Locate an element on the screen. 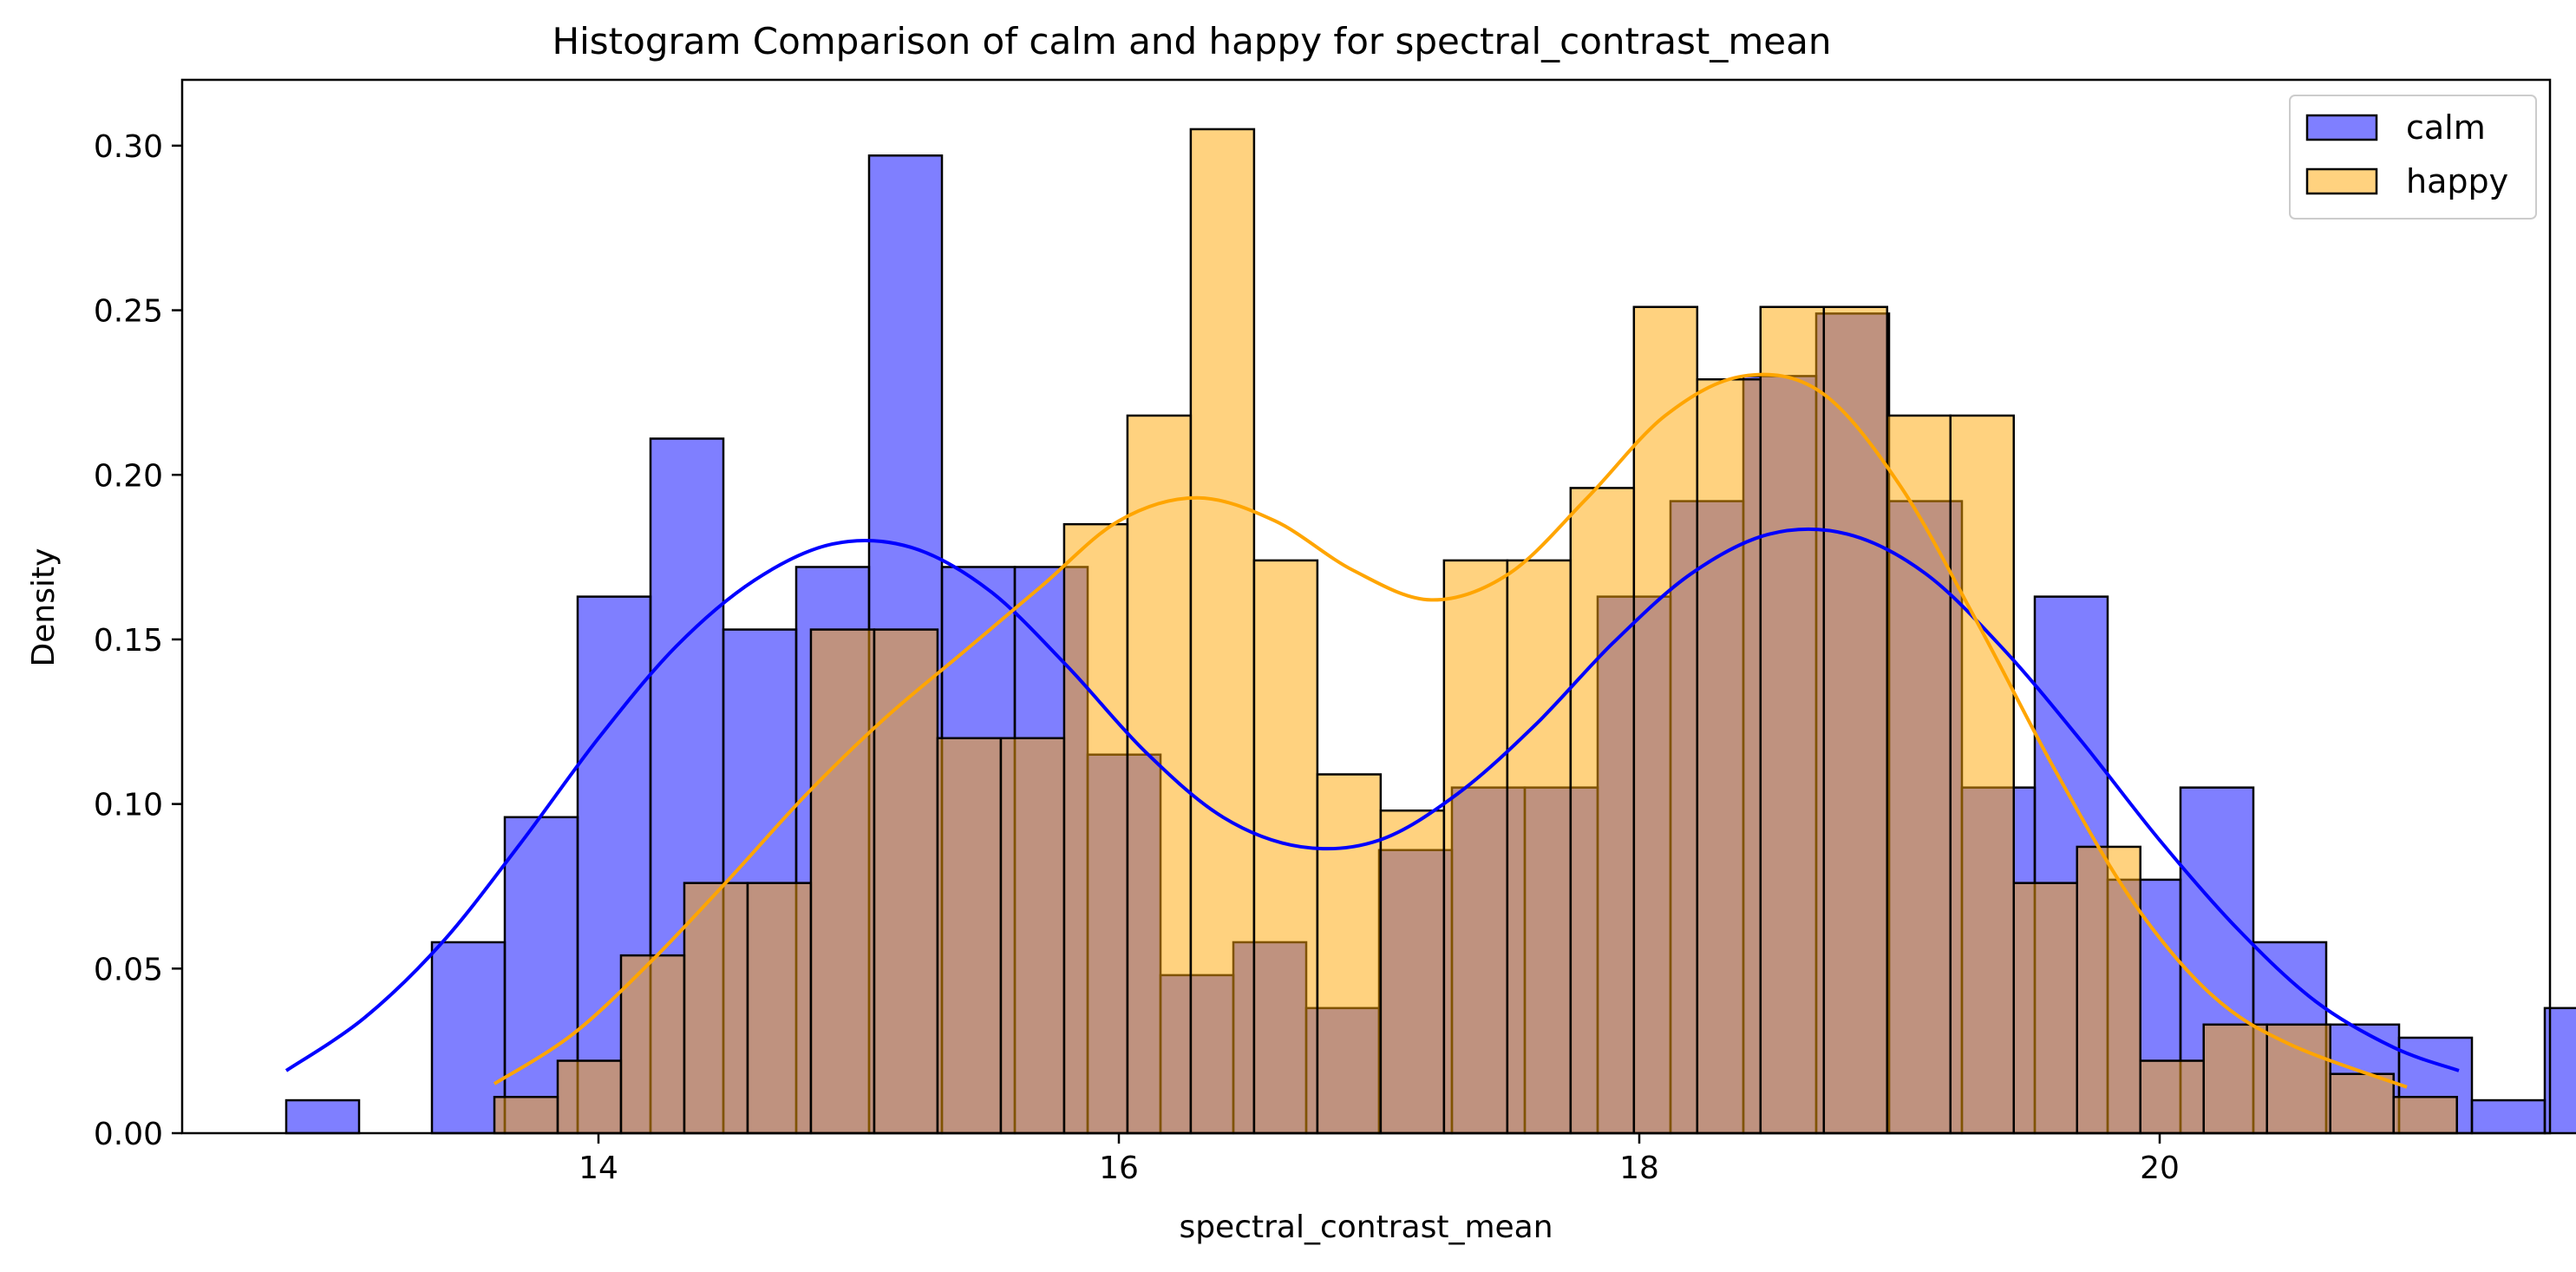  y-axis-label: Density is located at coordinates (44, 607).